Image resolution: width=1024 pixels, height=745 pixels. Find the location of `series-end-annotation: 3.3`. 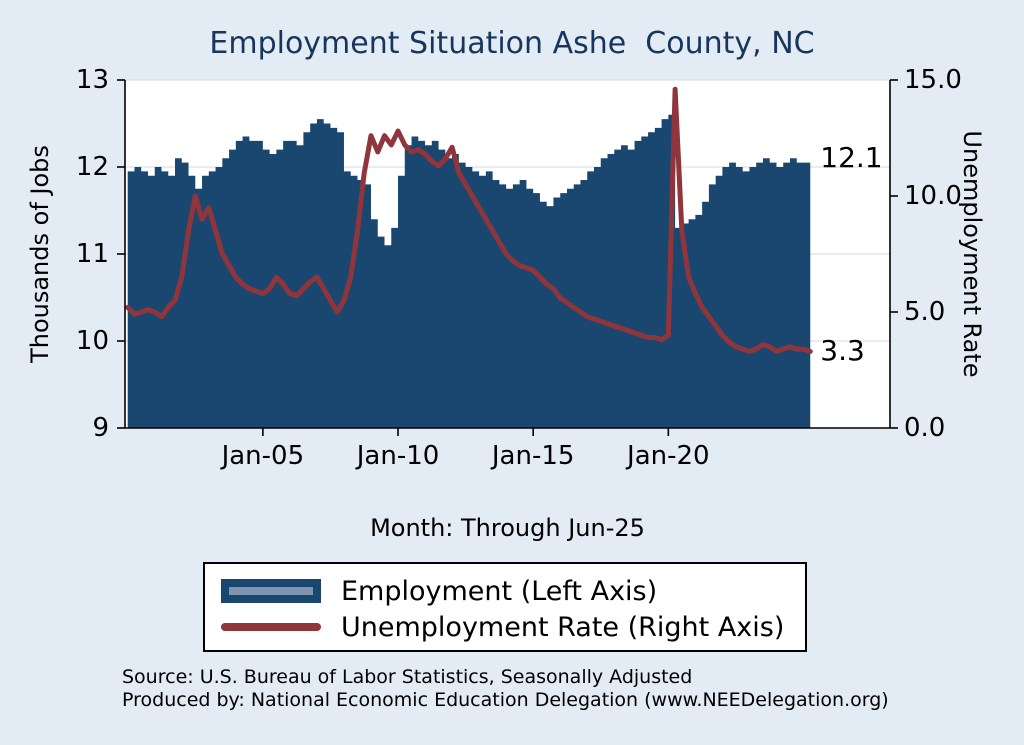

series-end-annotation: 3.3 is located at coordinates (842, 351).